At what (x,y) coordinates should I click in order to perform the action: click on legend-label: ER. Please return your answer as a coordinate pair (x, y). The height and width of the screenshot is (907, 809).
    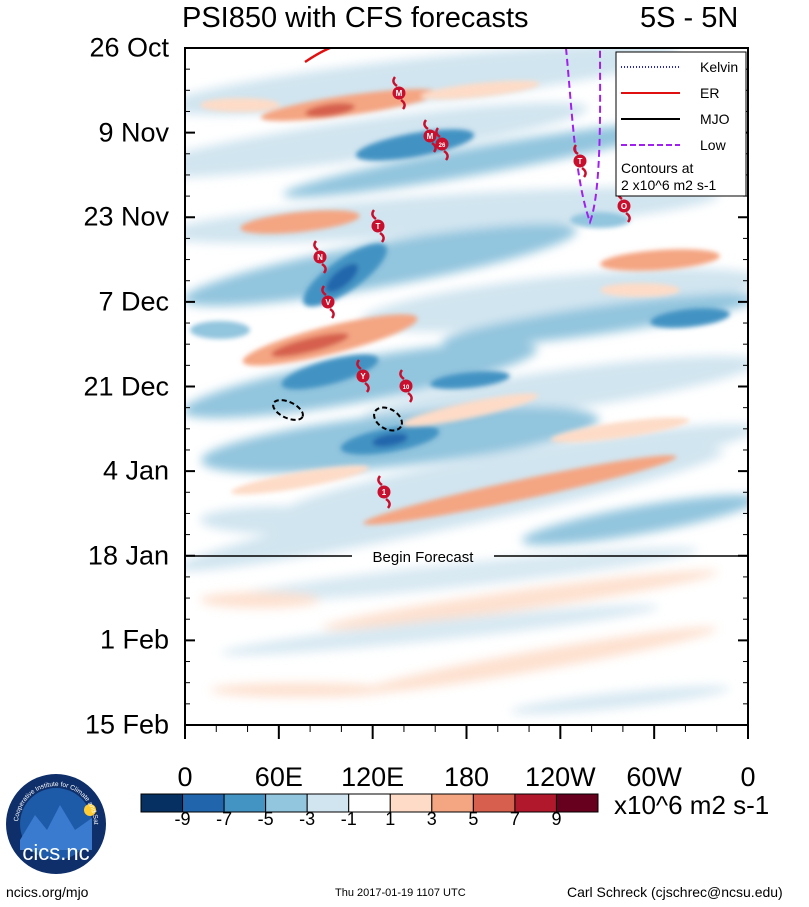
    Looking at the image, I should click on (709, 93).